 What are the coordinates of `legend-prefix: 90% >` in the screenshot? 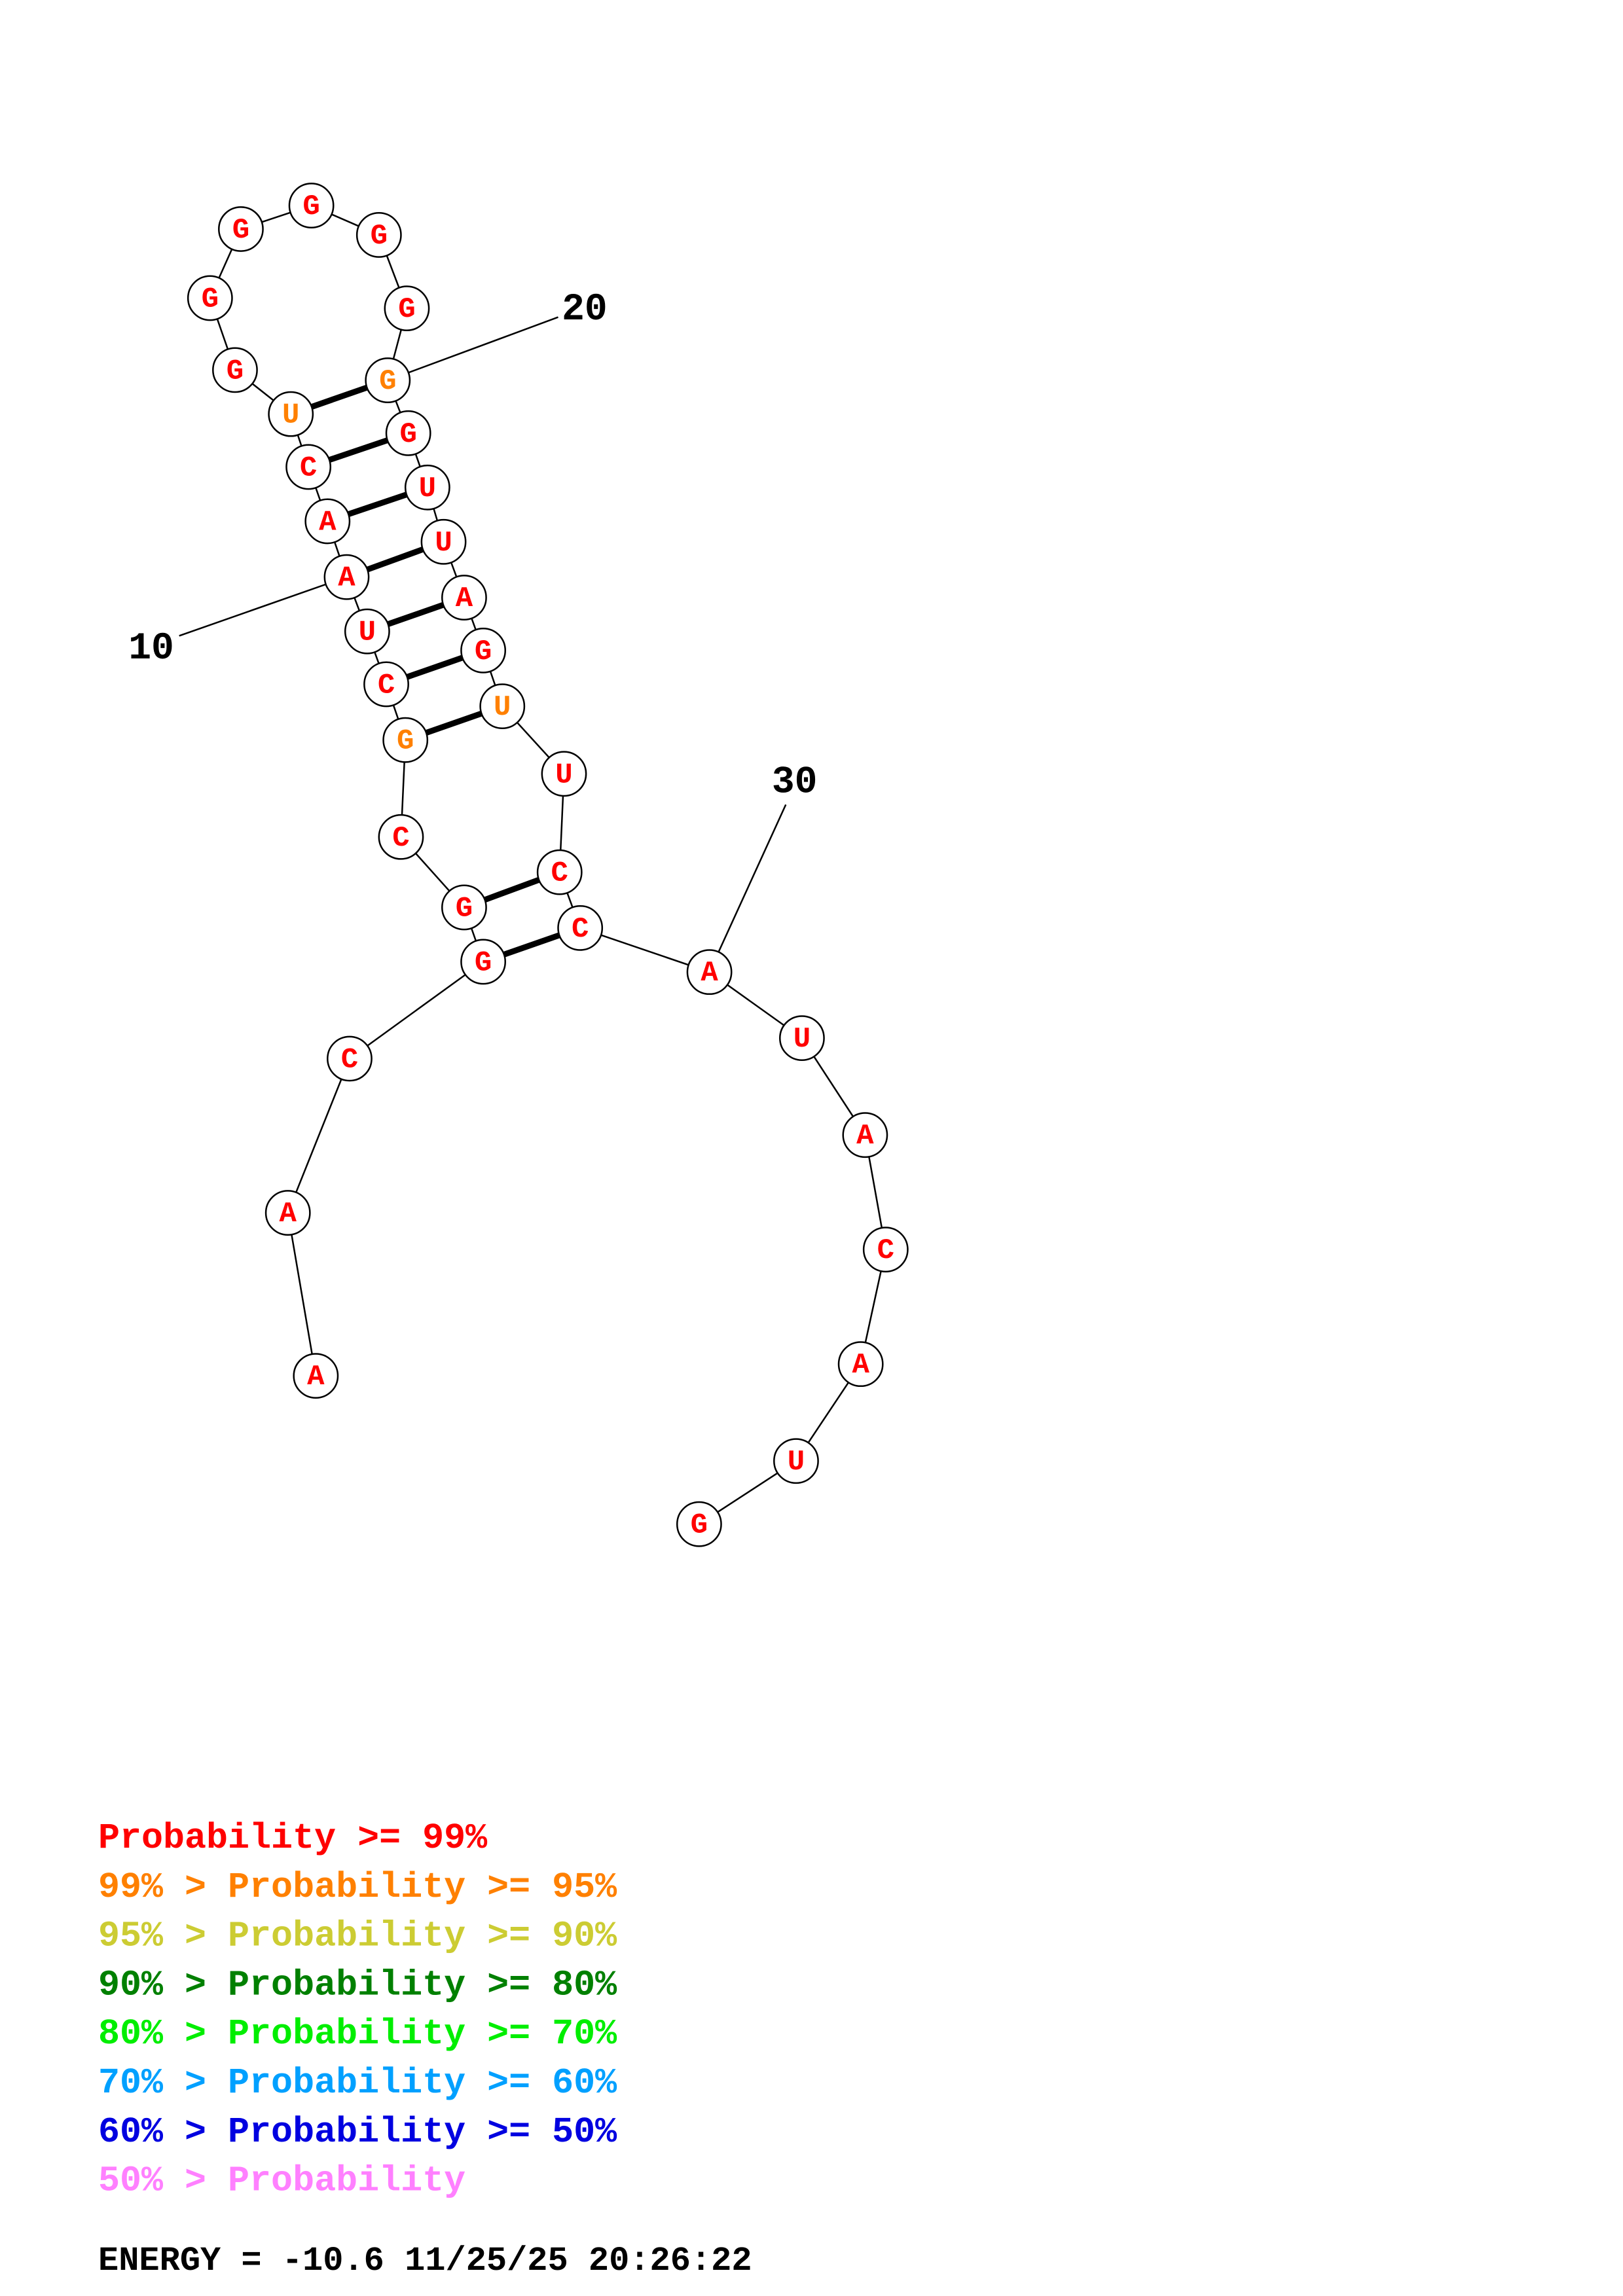 It's located at (163, 1984).